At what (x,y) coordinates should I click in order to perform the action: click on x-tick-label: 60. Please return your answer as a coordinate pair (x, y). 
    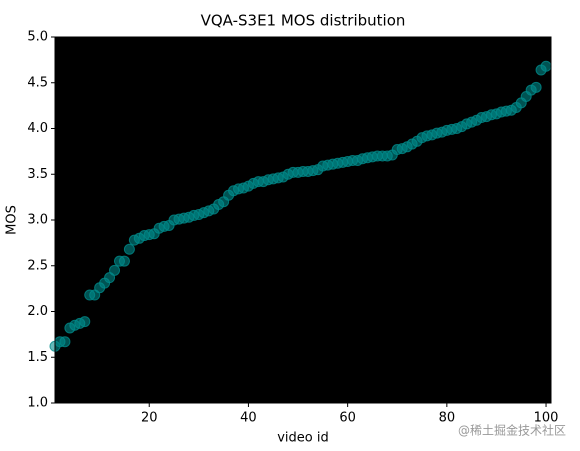
    Looking at the image, I should click on (347, 418).